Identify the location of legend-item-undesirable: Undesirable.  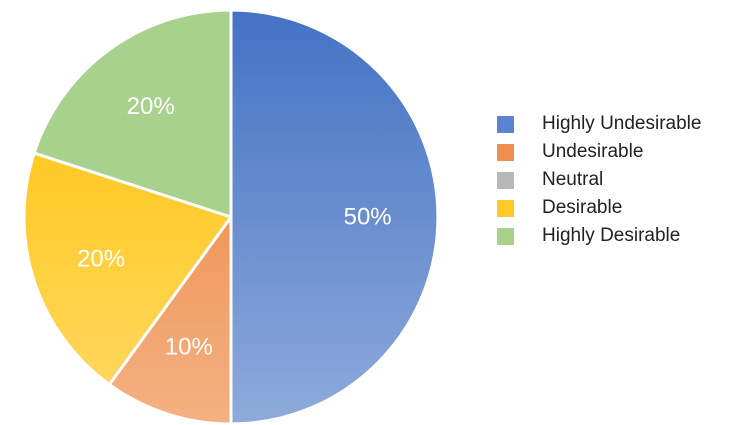
(599, 152).